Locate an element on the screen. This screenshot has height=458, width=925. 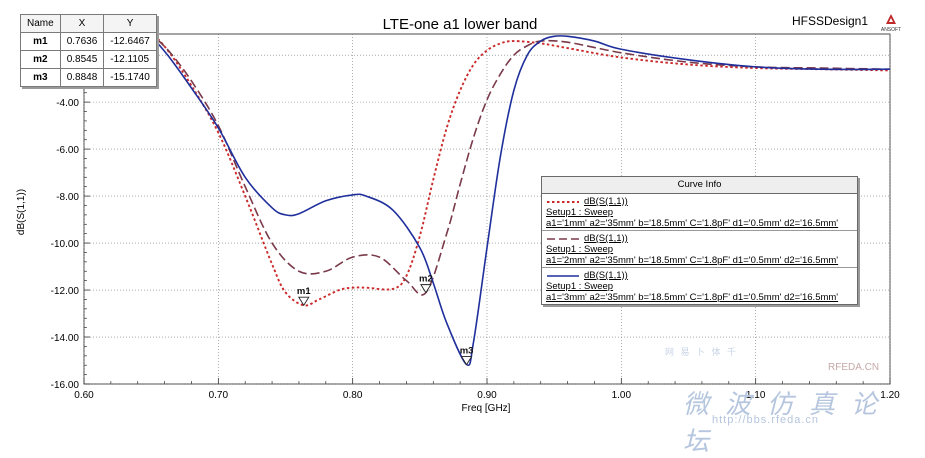
legend-swatch-red-dotted is located at coordinates (563, 201).